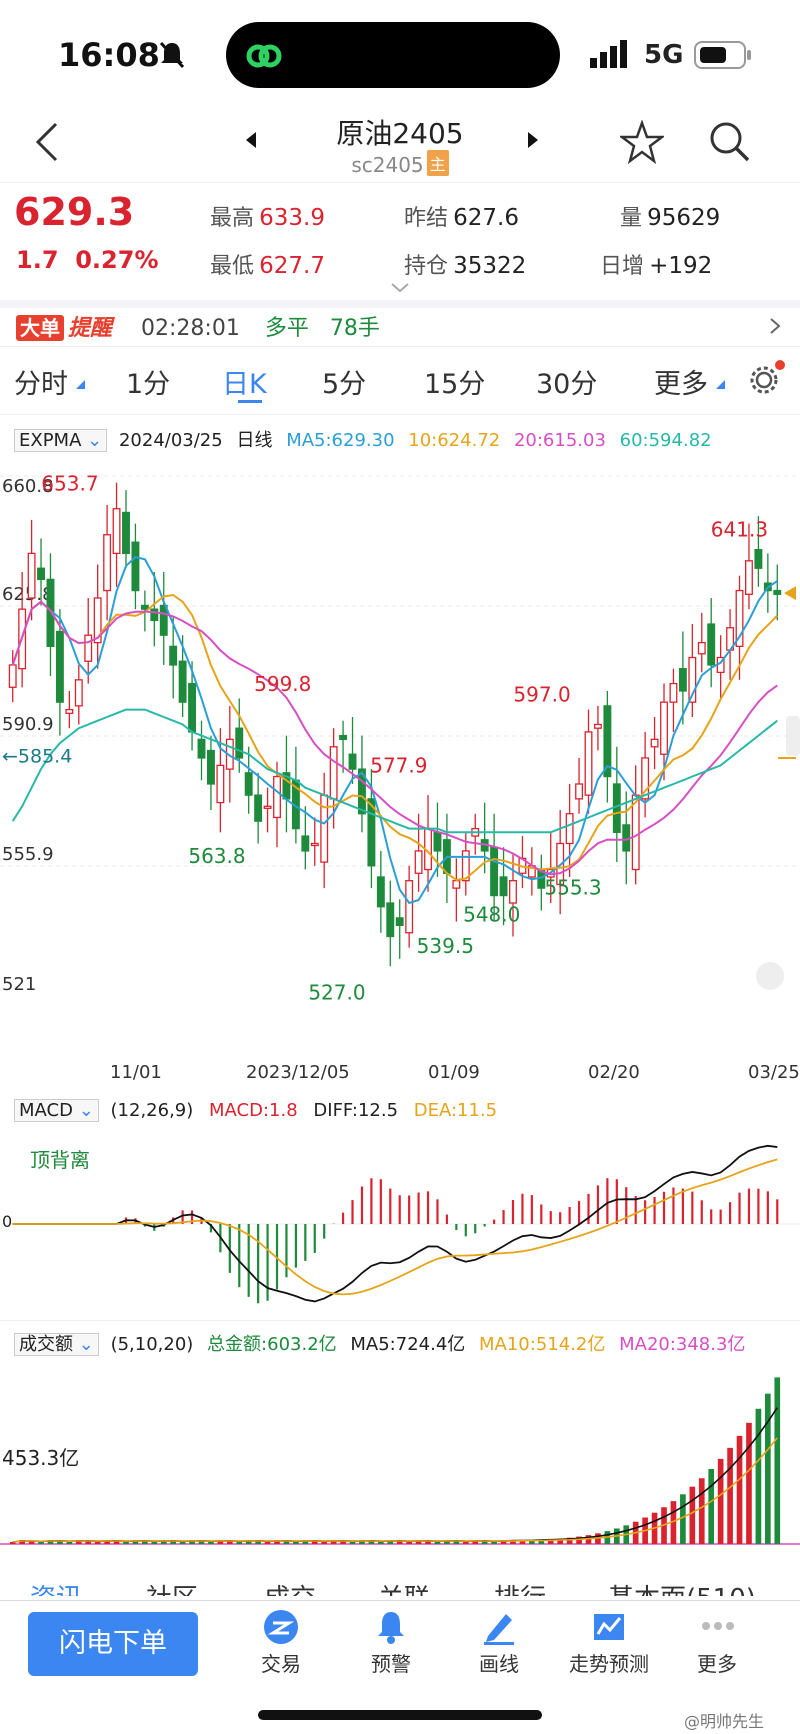 The height and width of the screenshot is (1734, 800). Describe the element at coordinates (533, 140) in the screenshot. I see `next-contract-icon` at that location.